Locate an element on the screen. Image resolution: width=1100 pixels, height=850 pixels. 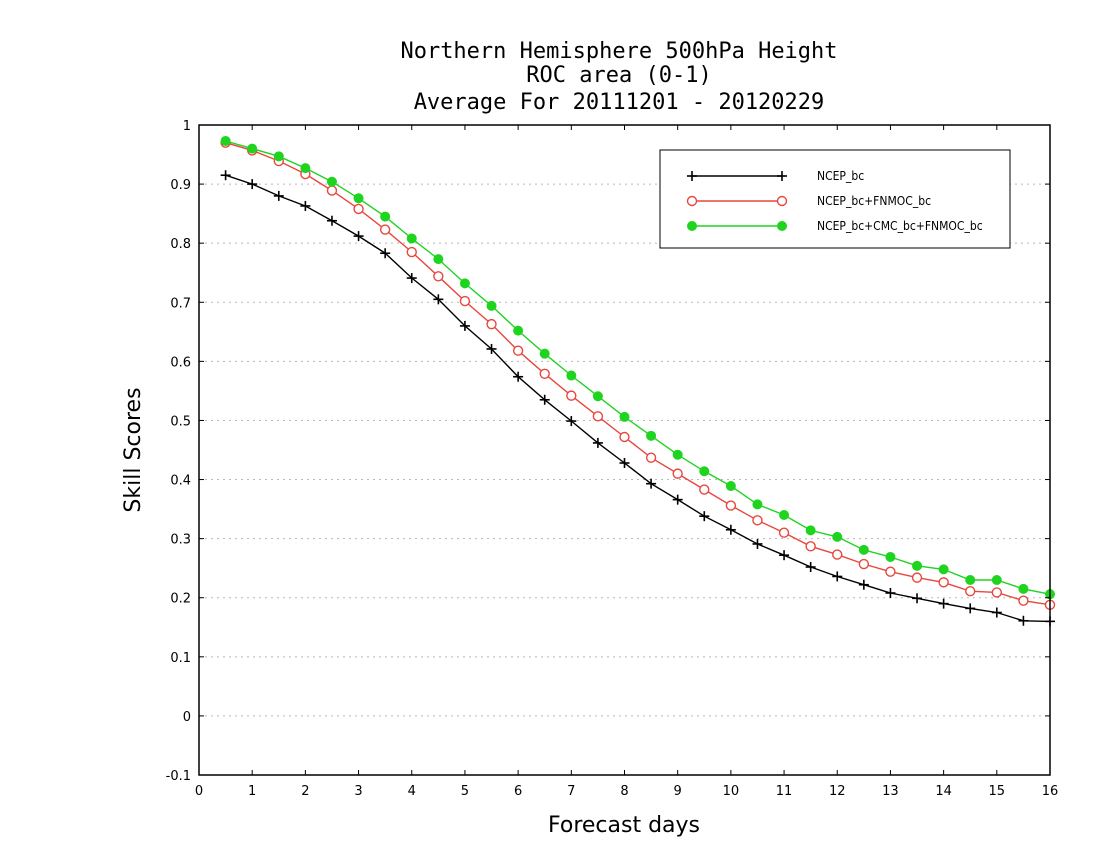
legend-label: NCEP_bc+FNMOC_bc is located at coordinates (874, 201).